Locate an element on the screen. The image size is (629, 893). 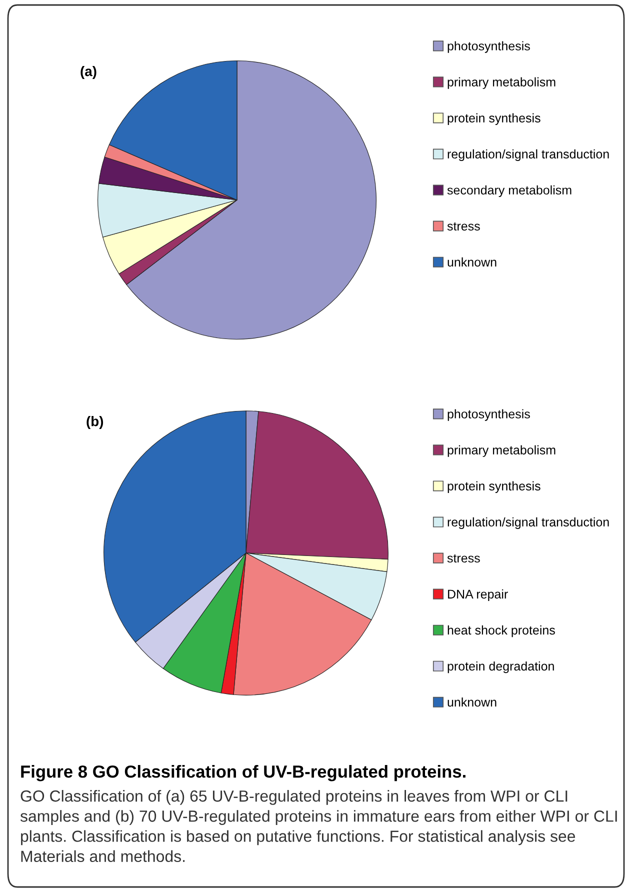
legend-label: DNA repair is located at coordinates (478, 595).